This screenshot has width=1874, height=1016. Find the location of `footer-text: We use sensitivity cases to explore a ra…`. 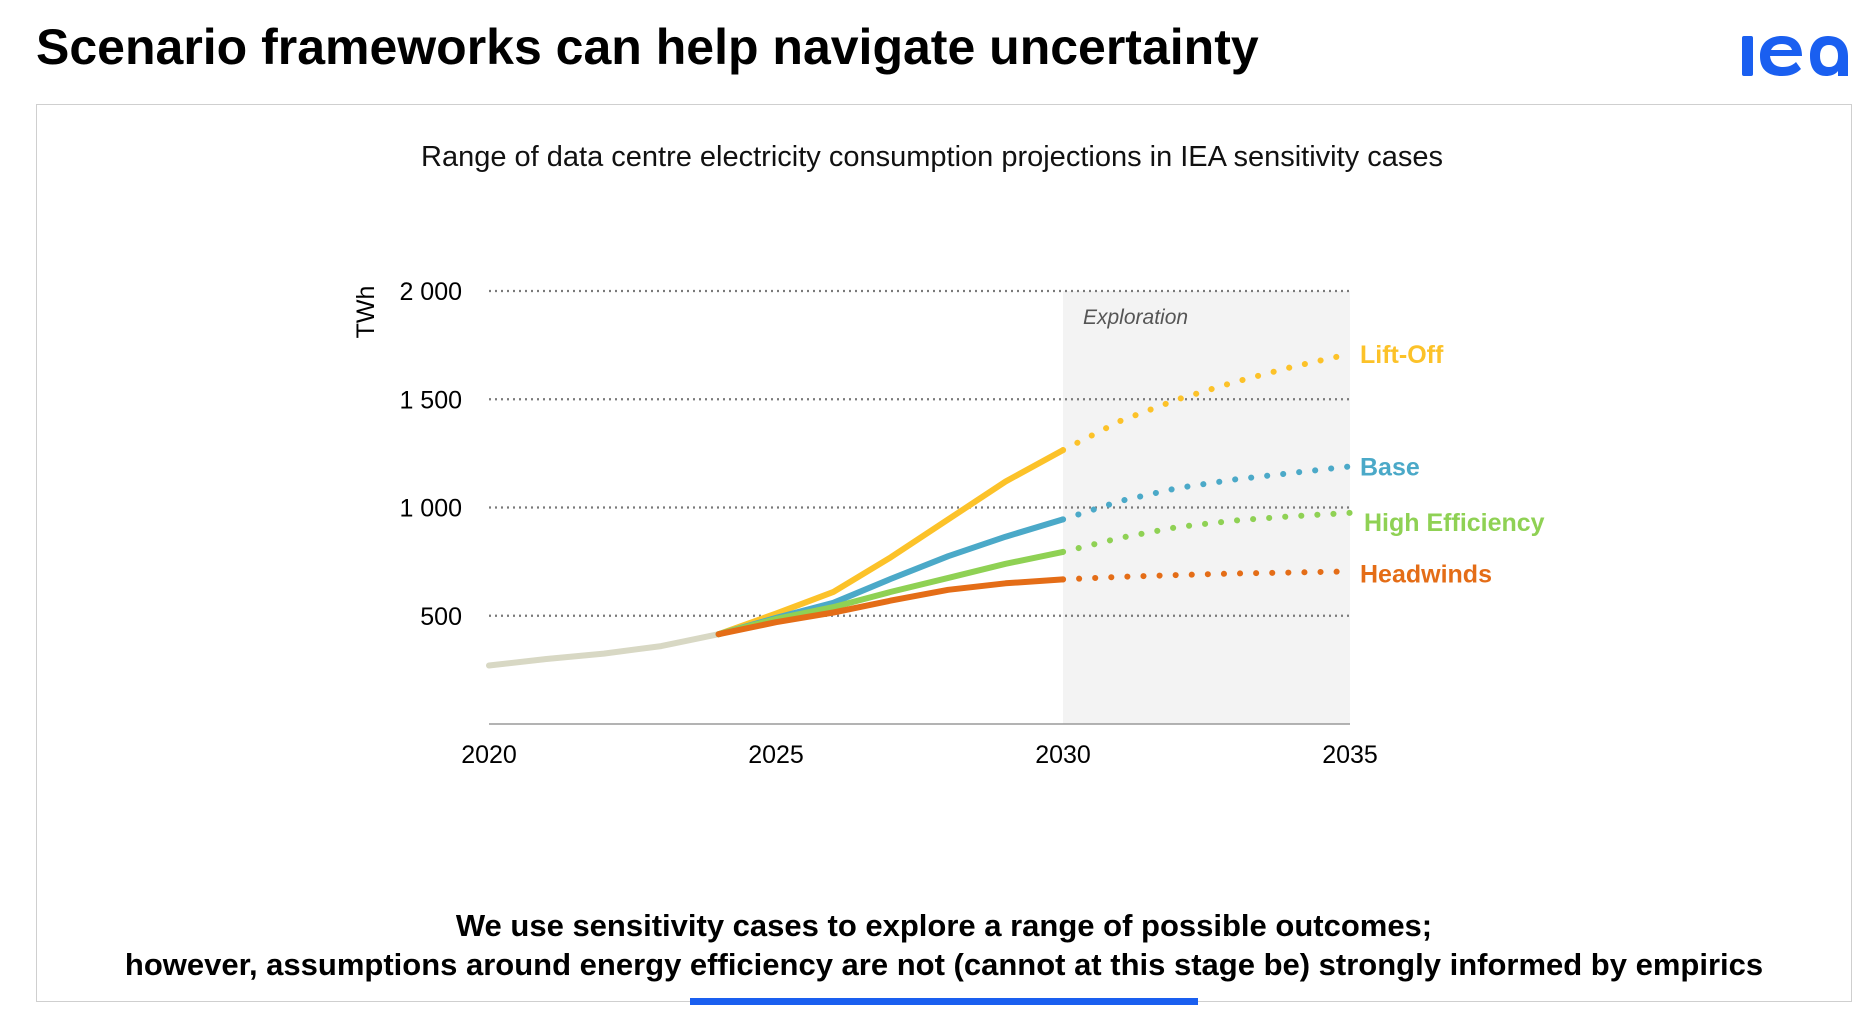

footer-text: We use sensitivity cases to explore a ra… is located at coordinates (944, 945).